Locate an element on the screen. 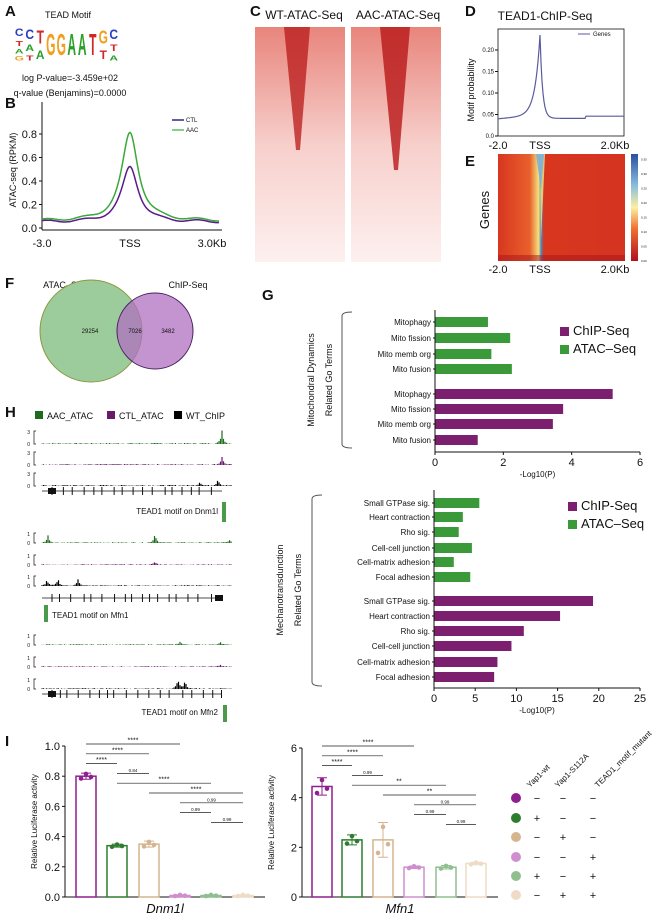 Image resolution: width=659 pixels, height=919 pixels. xtick: 2 is located at coordinates (503, 463).